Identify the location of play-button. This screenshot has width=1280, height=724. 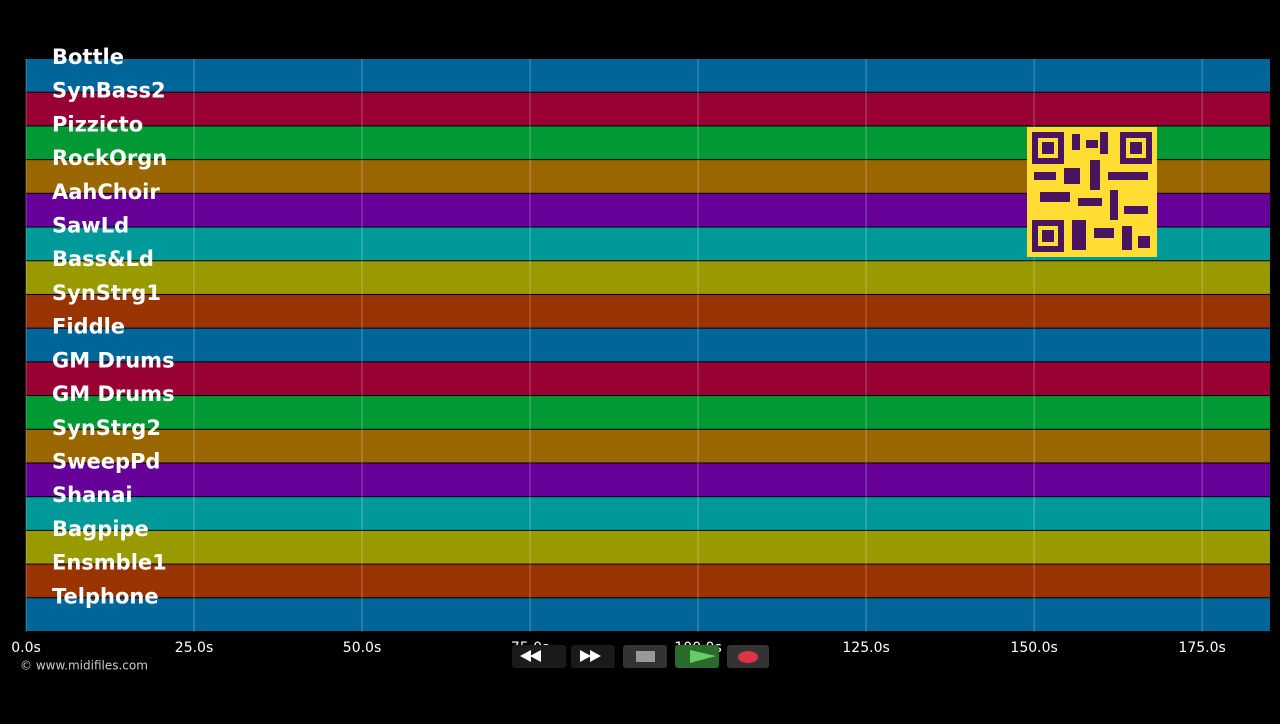
(697, 656).